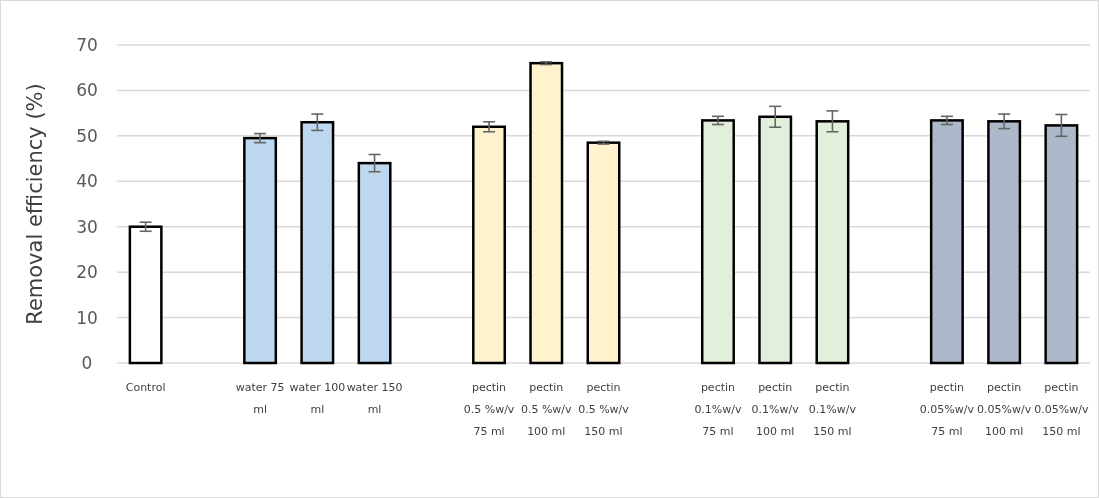 The image size is (1099, 498). What do you see at coordinates (87, 44) in the screenshot?
I see `y-tick-label: 70` at bounding box center [87, 44].